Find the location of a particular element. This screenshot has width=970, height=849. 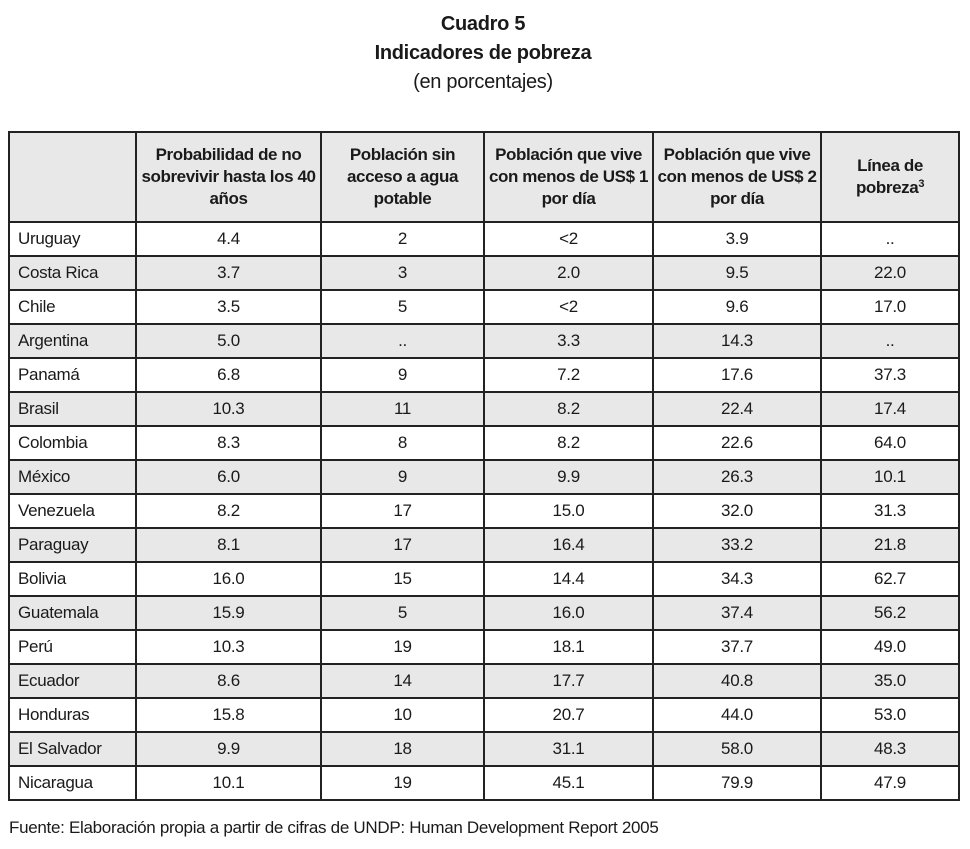

value-cell: 17.6 is located at coordinates (737, 375).